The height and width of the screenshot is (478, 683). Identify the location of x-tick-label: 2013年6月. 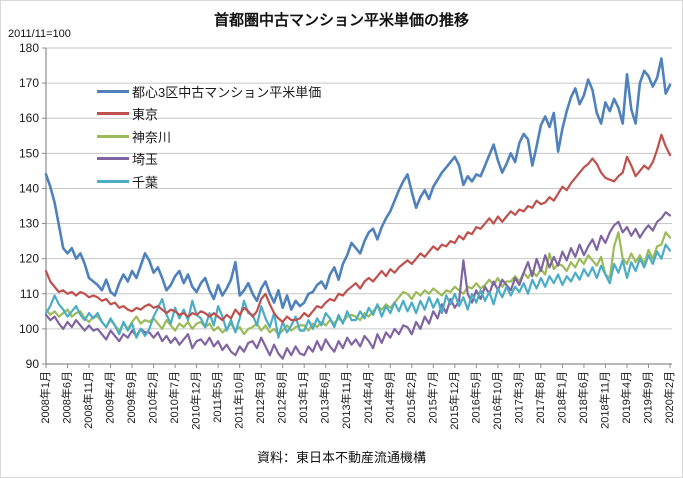
(325, 397).